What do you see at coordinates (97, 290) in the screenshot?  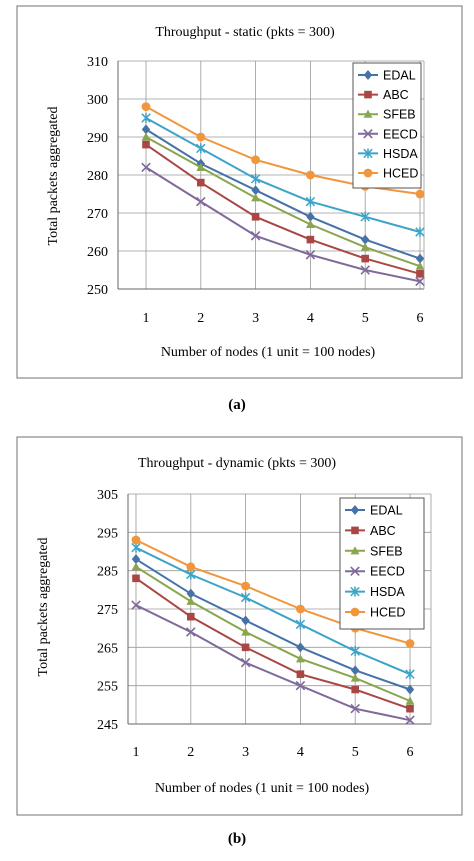 I see `y-tick-label: 250` at bounding box center [97, 290].